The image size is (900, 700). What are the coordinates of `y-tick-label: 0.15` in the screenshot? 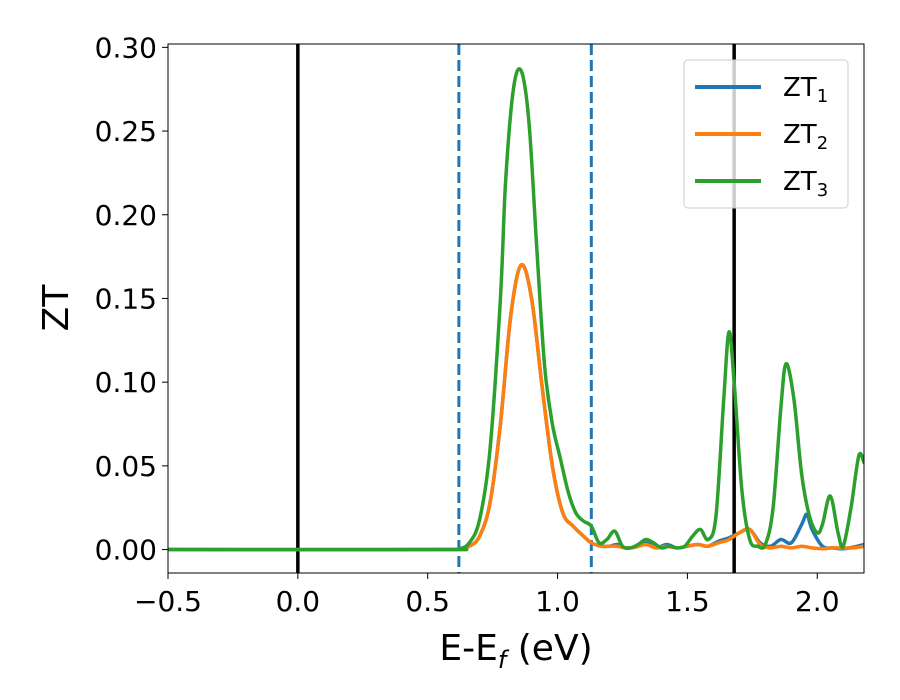 It's located at (126, 298).